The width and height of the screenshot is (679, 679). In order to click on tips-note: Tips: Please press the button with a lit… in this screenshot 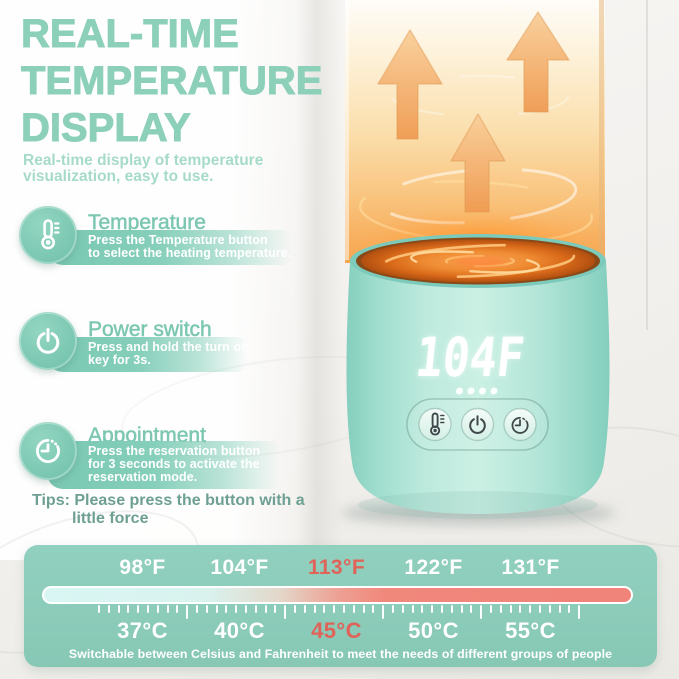, I will do `click(168, 509)`.